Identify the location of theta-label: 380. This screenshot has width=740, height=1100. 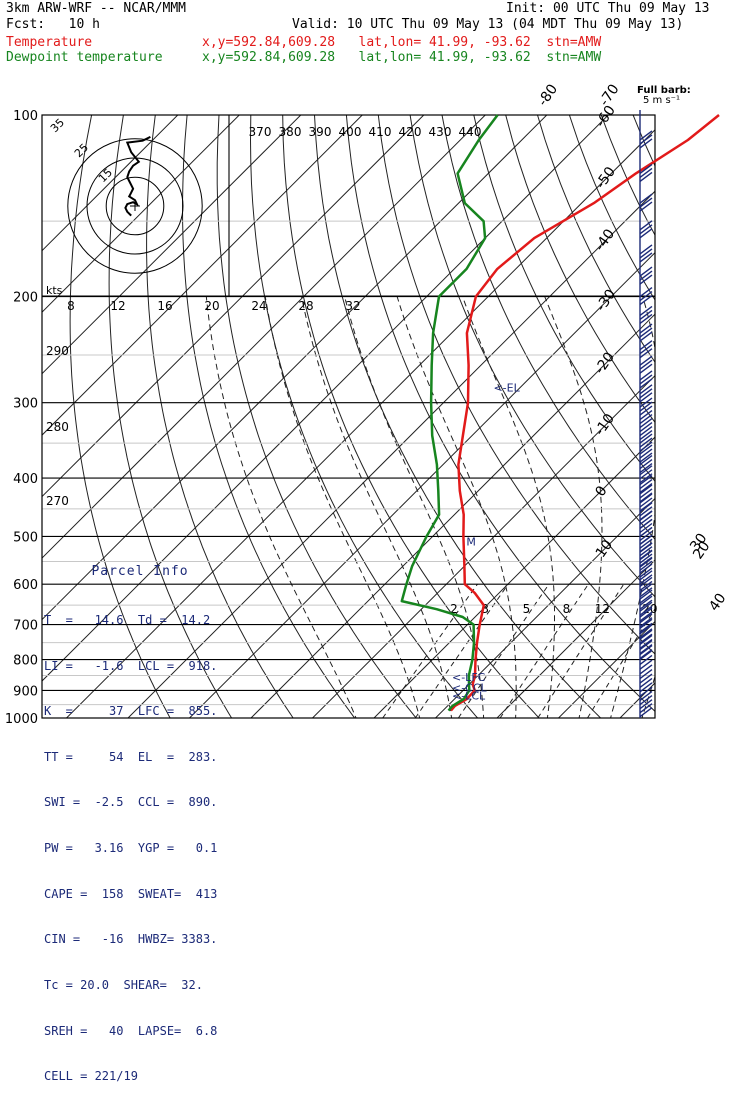
(290, 132).